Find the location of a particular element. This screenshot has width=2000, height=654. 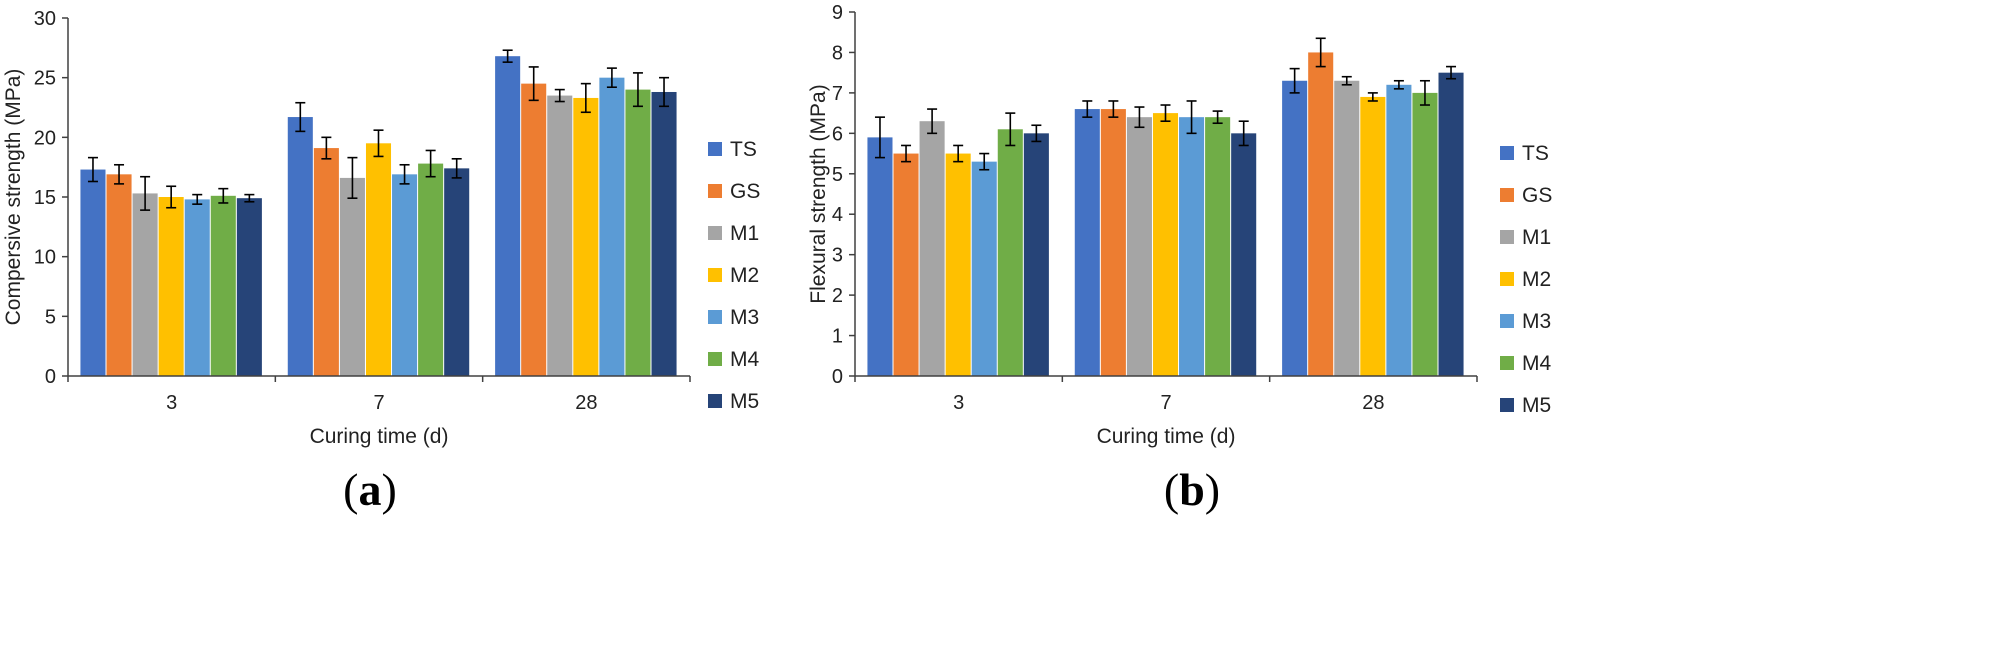

y-tick-label: 25 is located at coordinates (45, 79).